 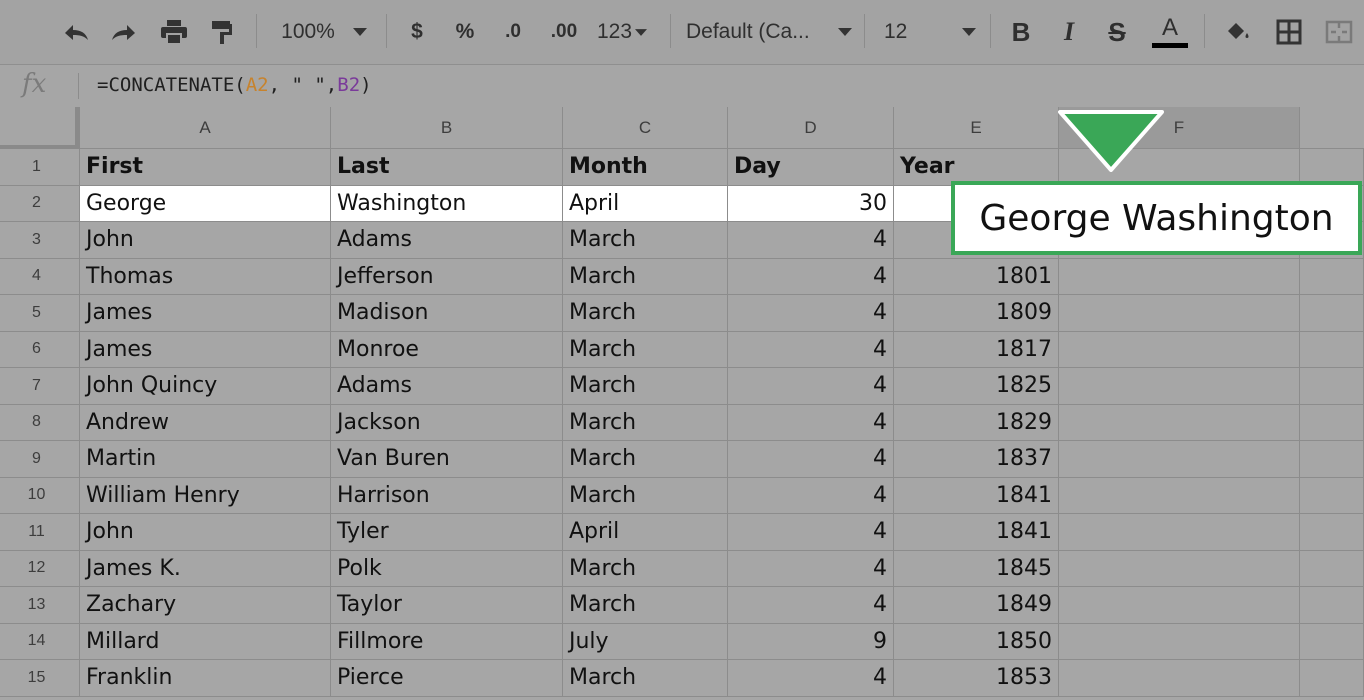 What do you see at coordinates (76, 32) in the screenshot?
I see `undo-icon` at bounding box center [76, 32].